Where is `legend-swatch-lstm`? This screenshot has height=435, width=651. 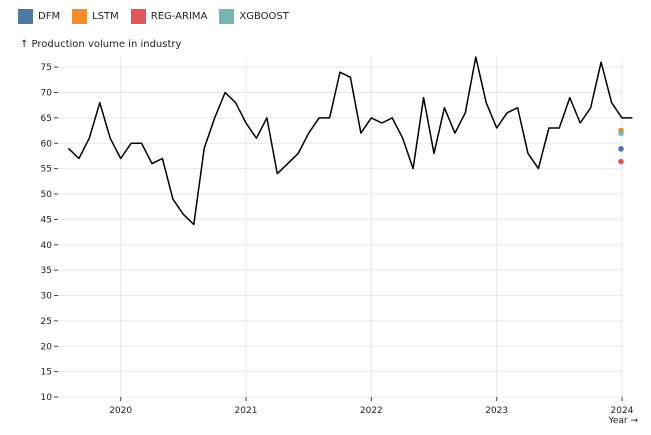 legend-swatch-lstm is located at coordinates (80, 16).